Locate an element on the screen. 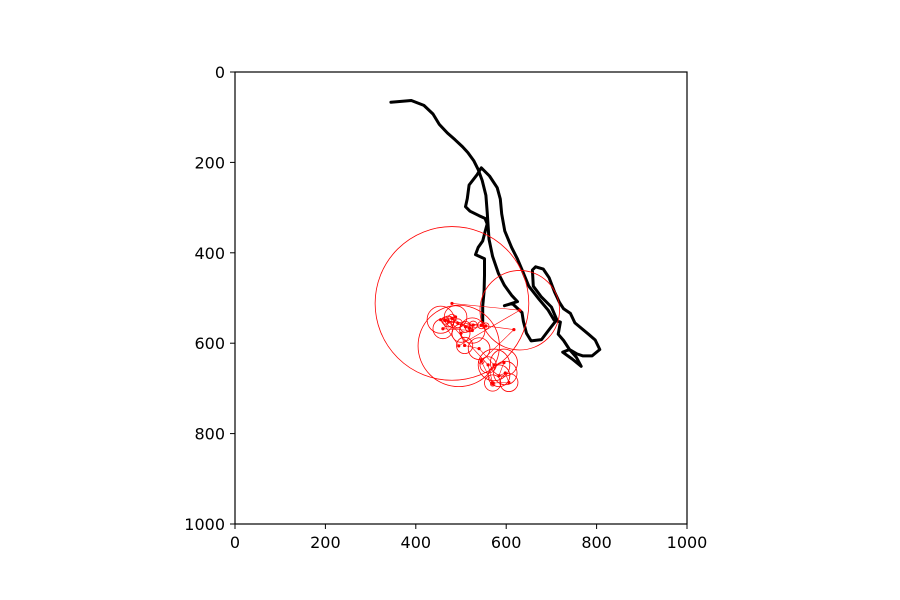  x-tick-label: 200 is located at coordinates (325, 542).